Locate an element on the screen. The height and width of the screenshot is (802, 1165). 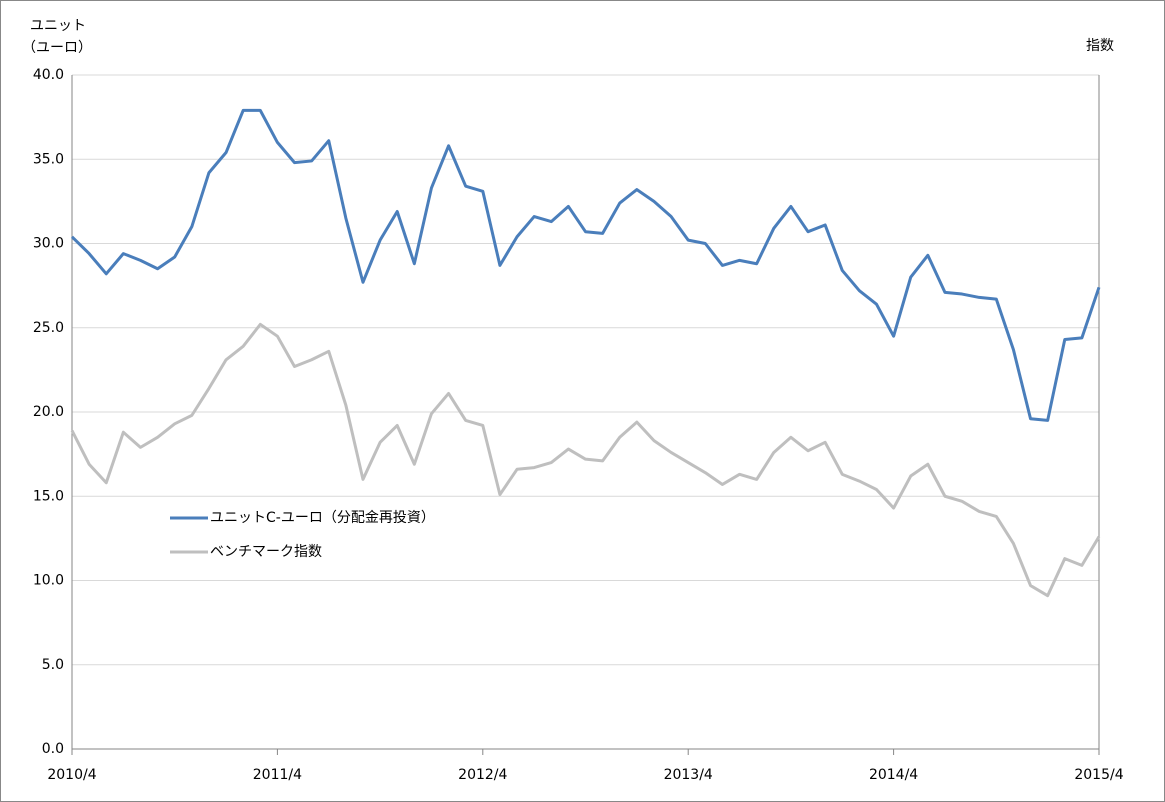
y-tick-label: 10.0 is located at coordinates (48, 581).